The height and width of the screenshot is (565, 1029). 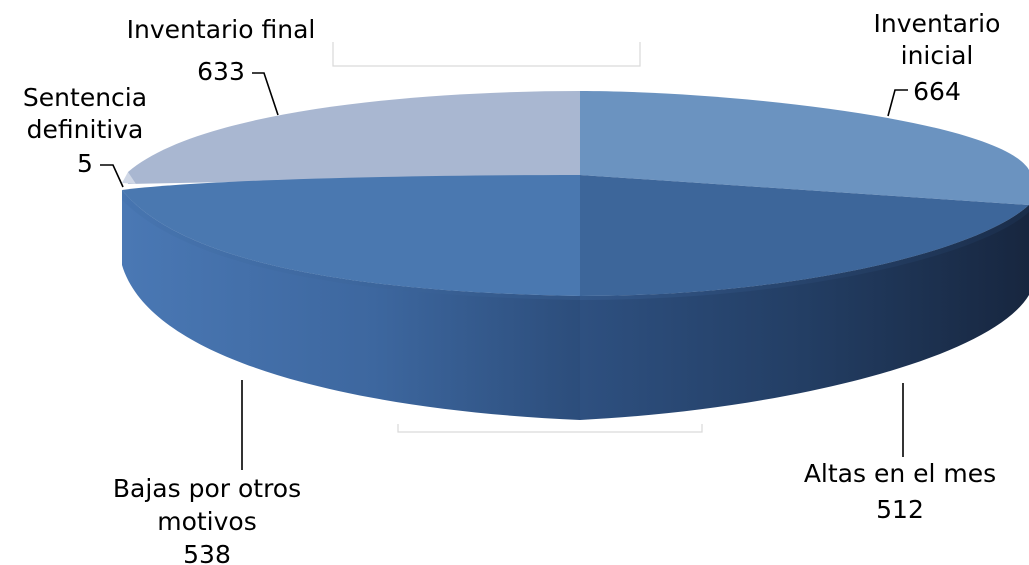 I want to click on label-inventario-inicial: Inventario, so click(x=937, y=23).